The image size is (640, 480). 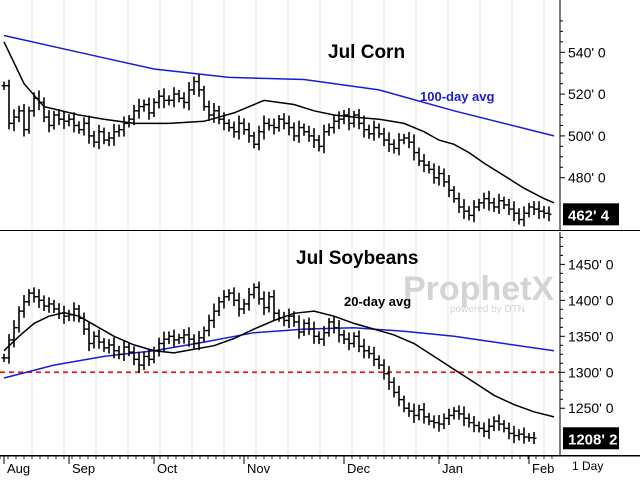 What do you see at coordinates (366, 52) in the screenshot?
I see `corn-title: Jul Corn` at bounding box center [366, 52].